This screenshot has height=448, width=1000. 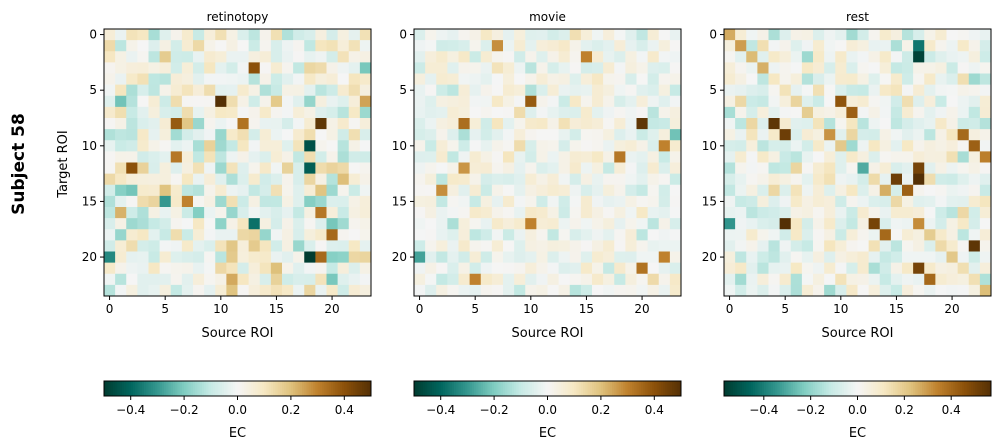 What do you see at coordinates (494, 410) in the screenshot?
I see `colorbar-tick-label: −0.2` at bounding box center [494, 410].